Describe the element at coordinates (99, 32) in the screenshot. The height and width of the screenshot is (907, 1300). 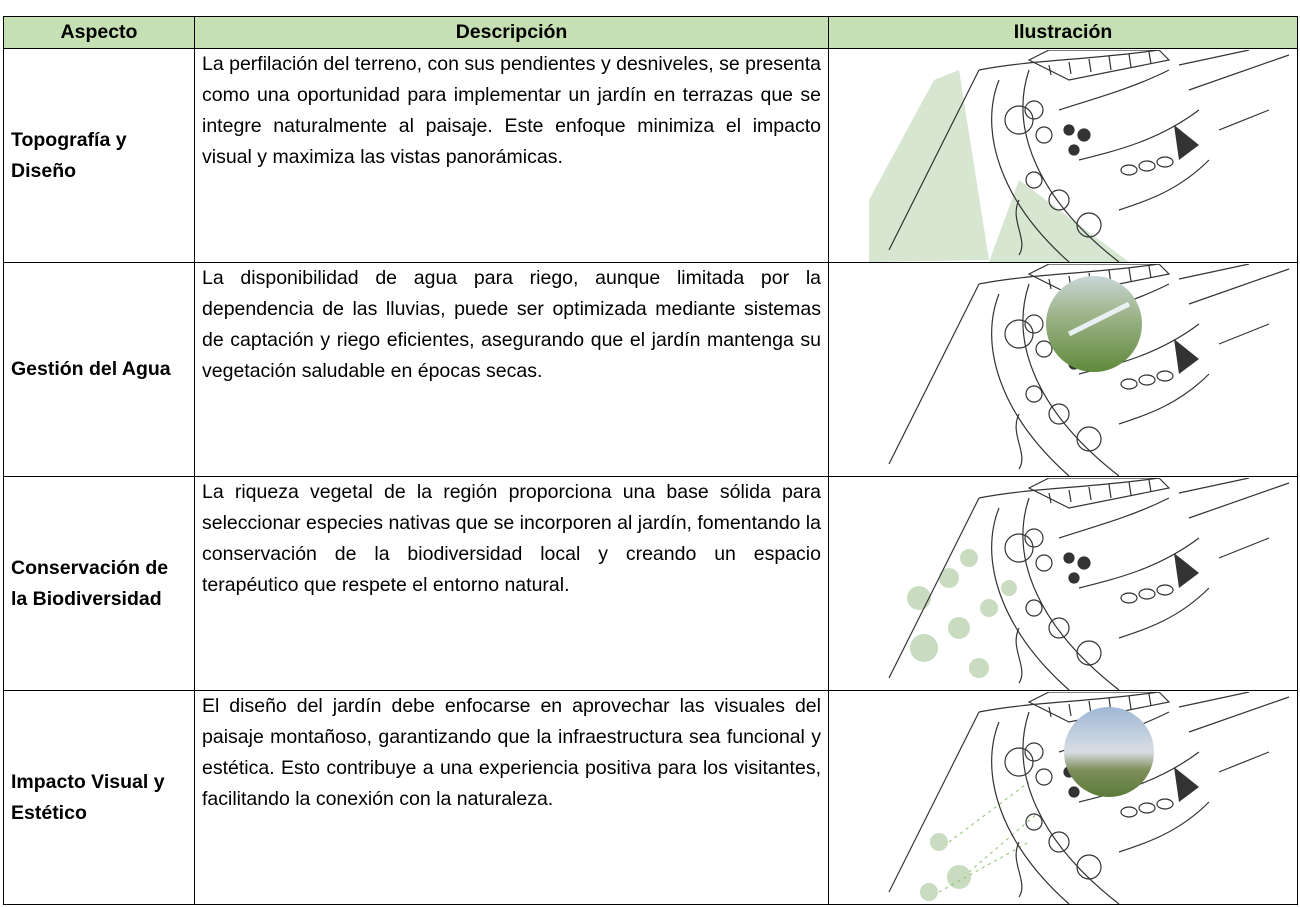
I see `header-cell: Aspecto` at that location.